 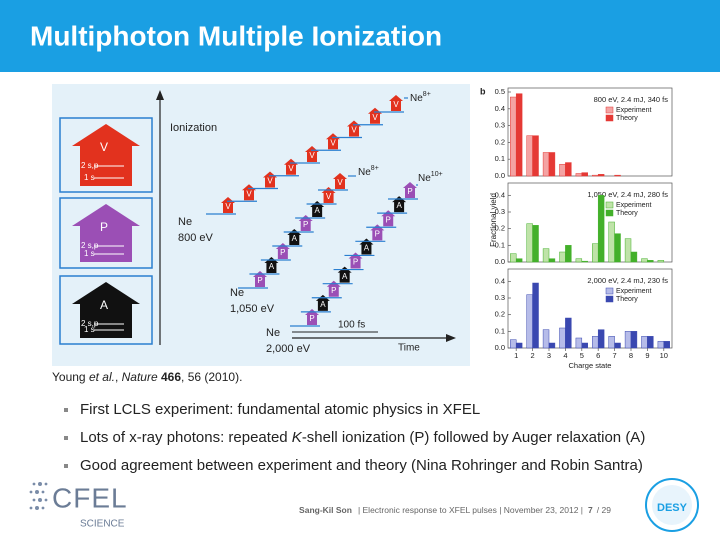 I want to click on logo-disc, so click(x=672, y=505).